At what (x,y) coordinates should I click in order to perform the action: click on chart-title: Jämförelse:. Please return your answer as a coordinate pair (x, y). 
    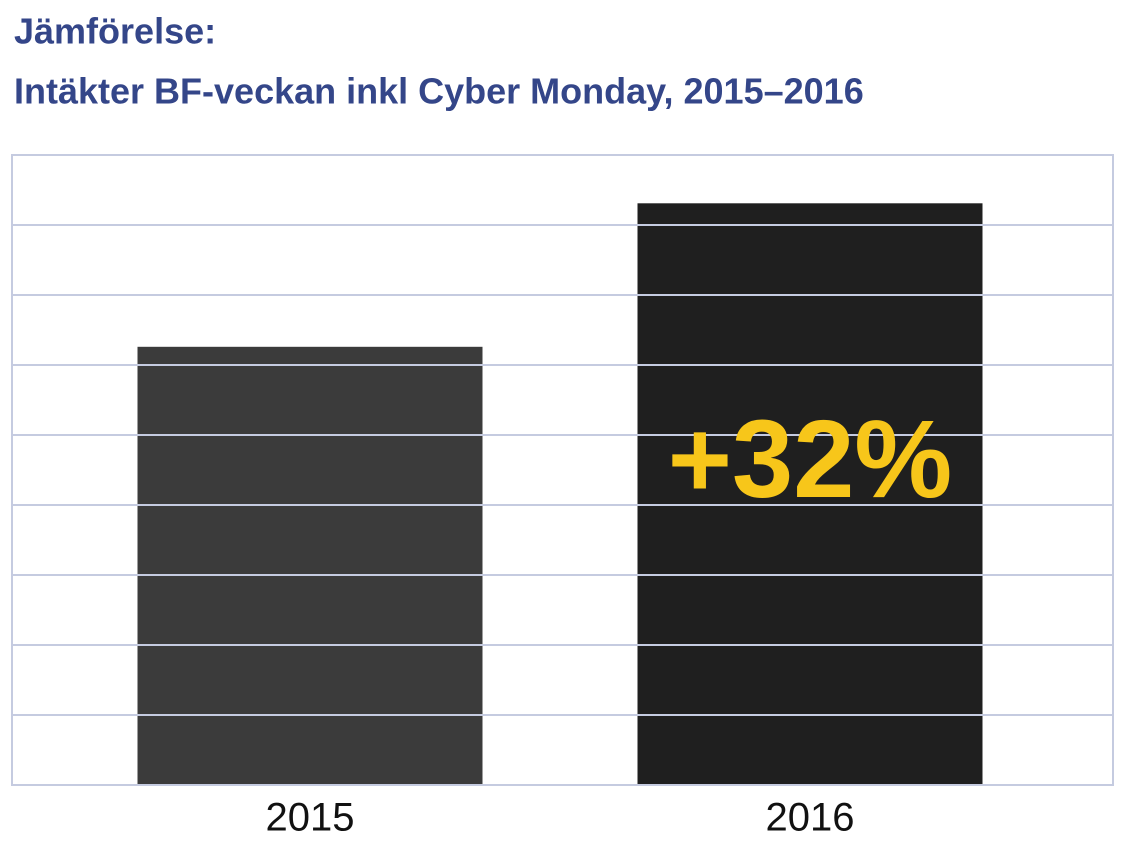
    Looking at the image, I should click on (115, 31).